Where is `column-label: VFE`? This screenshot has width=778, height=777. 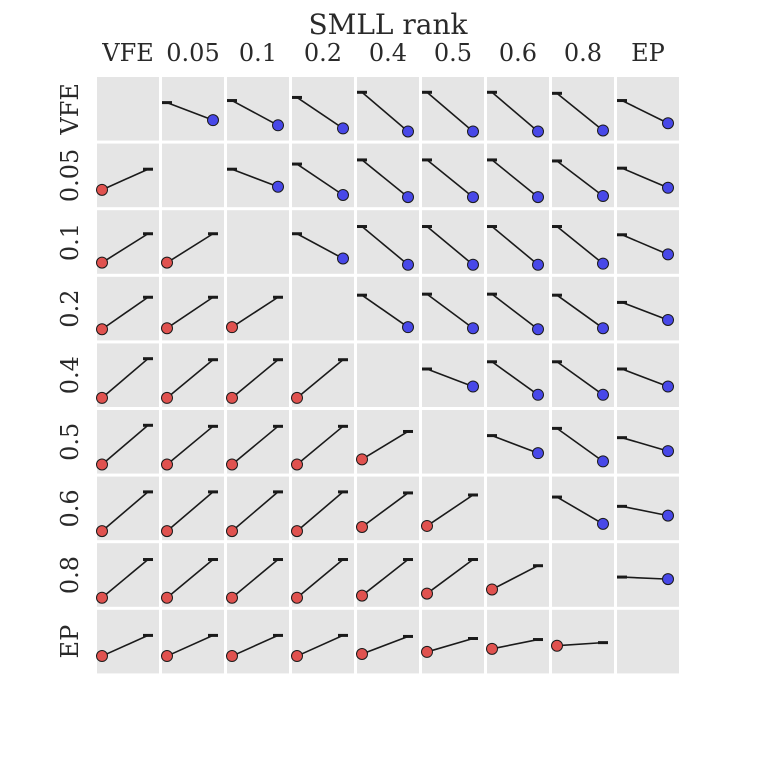
column-label: VFE is located at coordinates (127, 53).